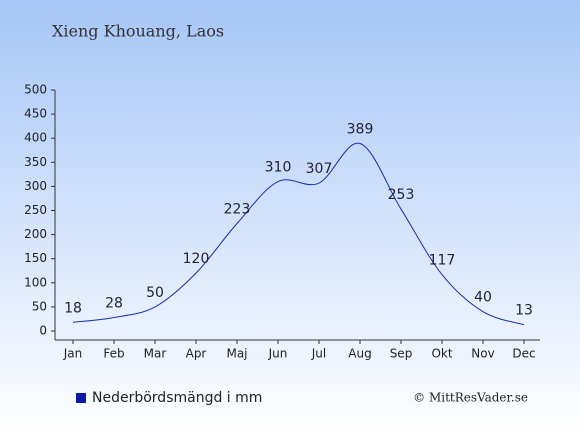 This screenshot has height=435, width=580. Describe the element at coordinates (35, 90) in the screenshot. I see `y-tick-label: 500` at that location.